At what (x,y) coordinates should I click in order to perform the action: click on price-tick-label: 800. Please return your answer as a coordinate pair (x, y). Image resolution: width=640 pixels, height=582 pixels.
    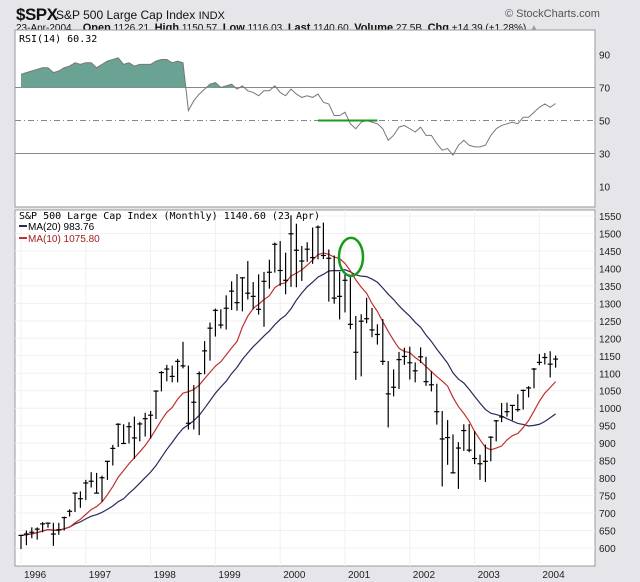
    Looking at the image, I should click on (607, 479).